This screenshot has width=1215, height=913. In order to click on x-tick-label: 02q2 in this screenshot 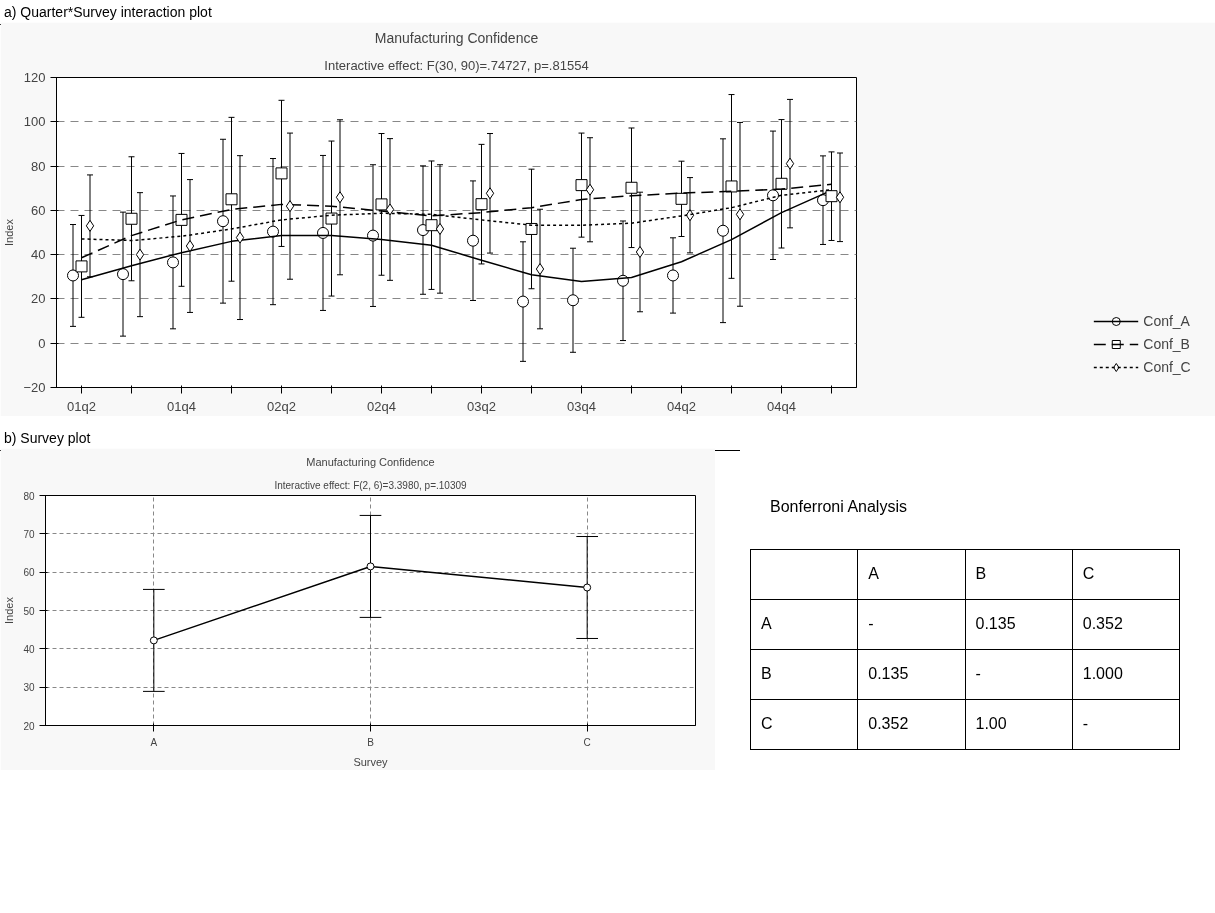, I will do `click(281, 406)`.